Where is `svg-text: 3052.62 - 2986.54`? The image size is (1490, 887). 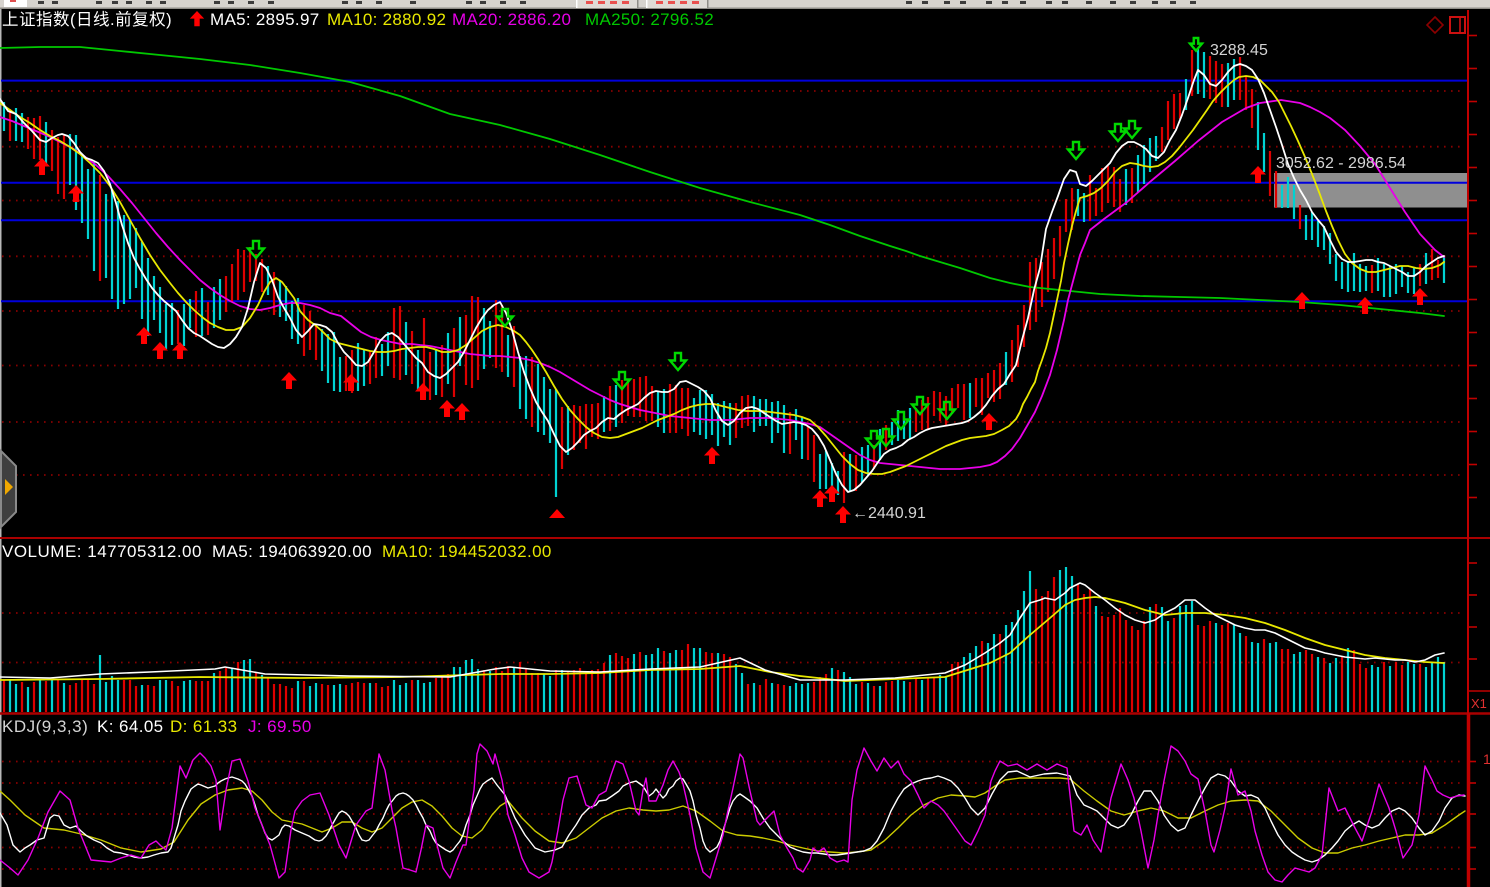
svg-text: 3052.62 - 2986.54 is located at coordinates (1341, 163).